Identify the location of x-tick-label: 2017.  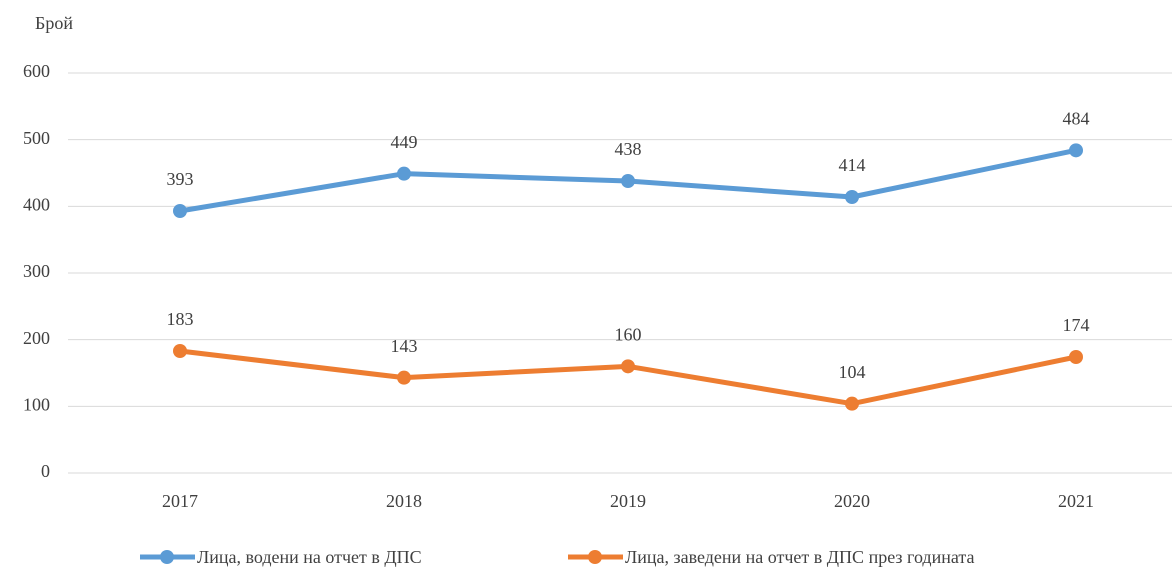
(180, 501).